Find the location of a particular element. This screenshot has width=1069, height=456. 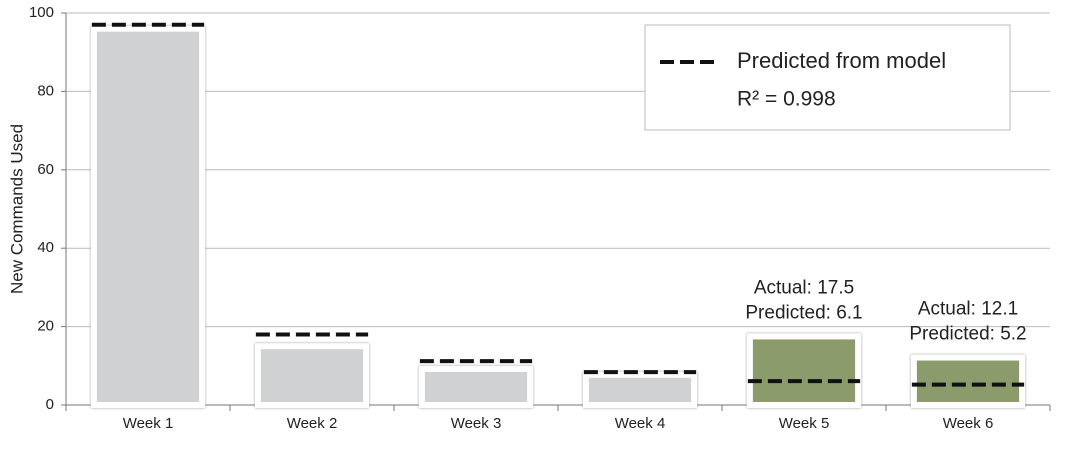

value-label: Actual: 17.5 is located at coordinates (804, 287).